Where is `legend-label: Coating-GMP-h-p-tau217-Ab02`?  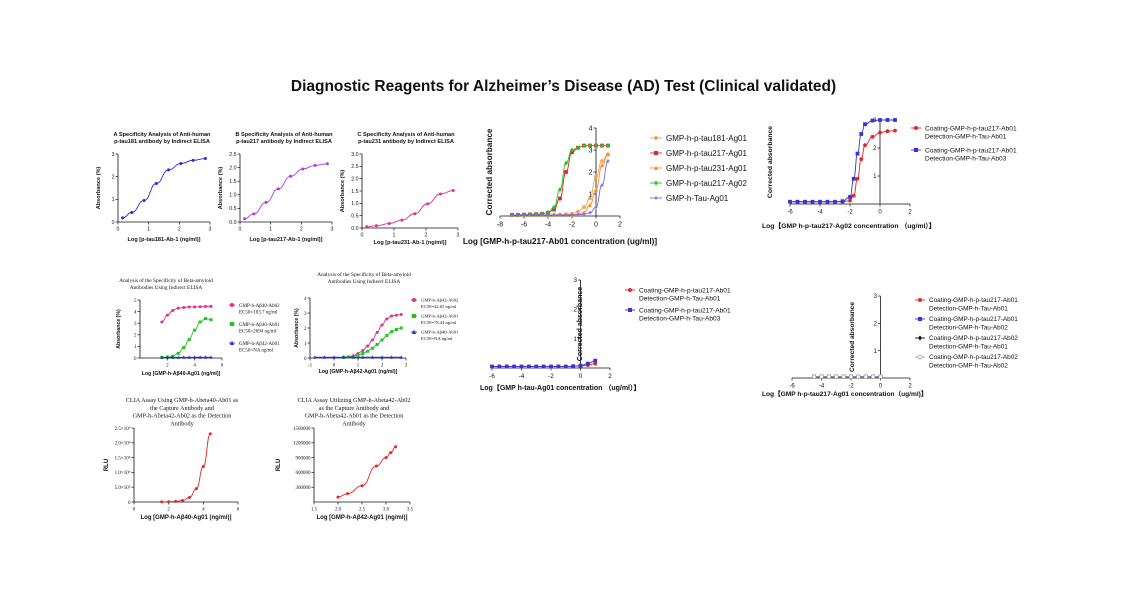 legend-label: Coating-GMP-h-p-tau217-Ab02 is located at coordinates (973, 357).